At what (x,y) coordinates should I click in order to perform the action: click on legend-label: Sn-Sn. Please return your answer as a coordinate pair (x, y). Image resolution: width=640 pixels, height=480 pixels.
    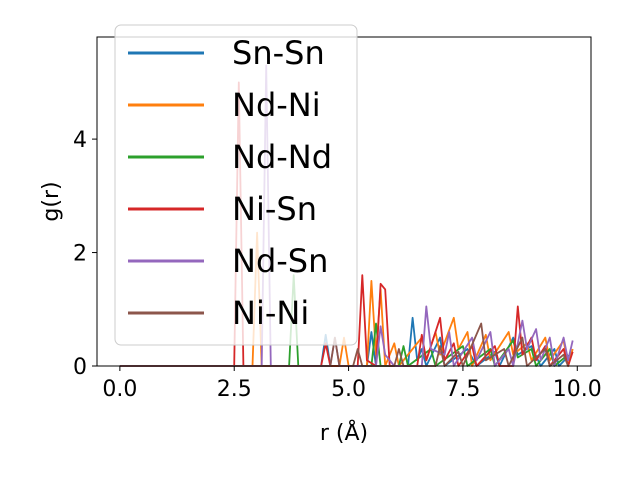
    Looking at the image, I should click on (278, 53).